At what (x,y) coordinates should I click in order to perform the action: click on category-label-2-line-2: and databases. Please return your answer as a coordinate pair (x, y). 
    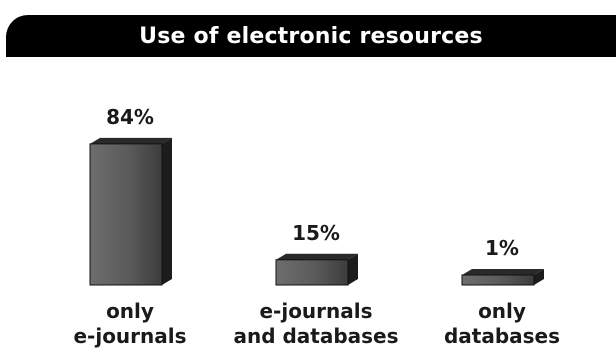
    Looking at the image, I should click on (315, 336).